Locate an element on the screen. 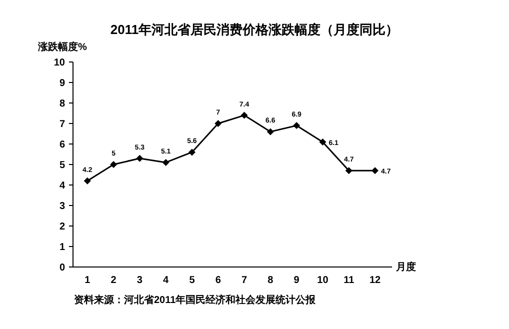  y-tick-label: 0 is located at coordinates (62, 268).